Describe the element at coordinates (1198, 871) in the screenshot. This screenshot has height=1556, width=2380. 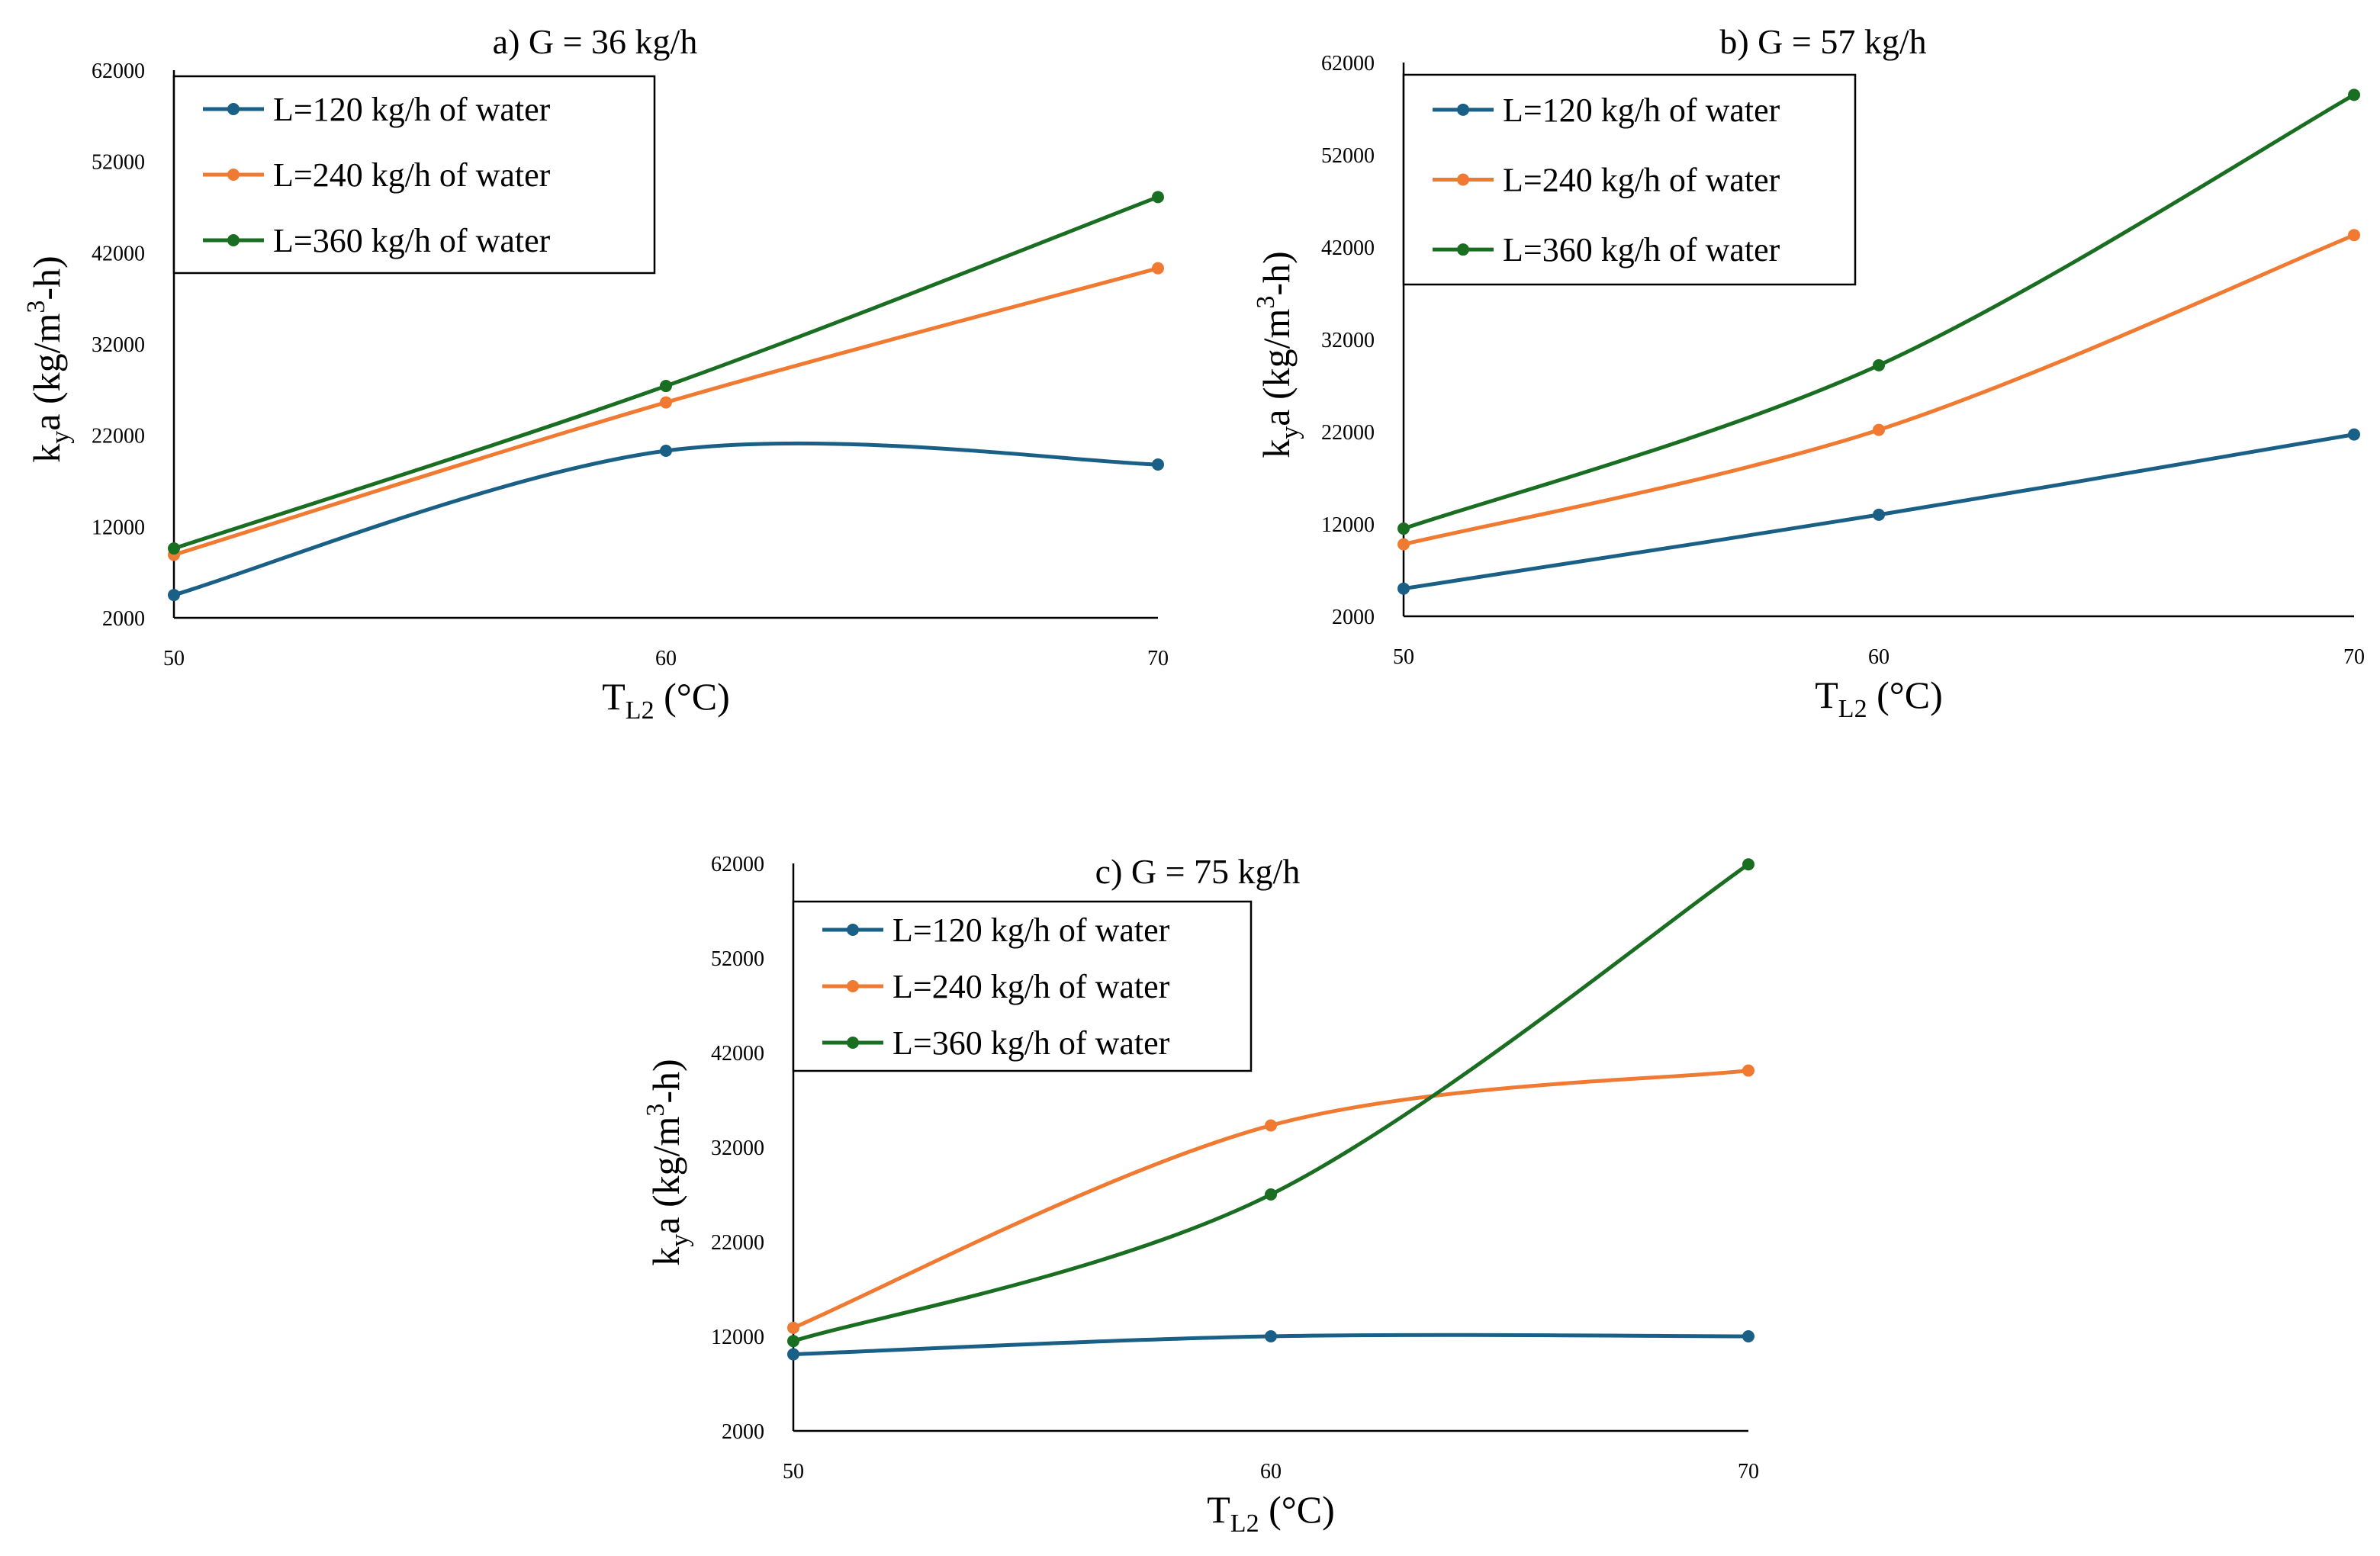
I see `chart-title: c) G = 75 kg/h` at that location.